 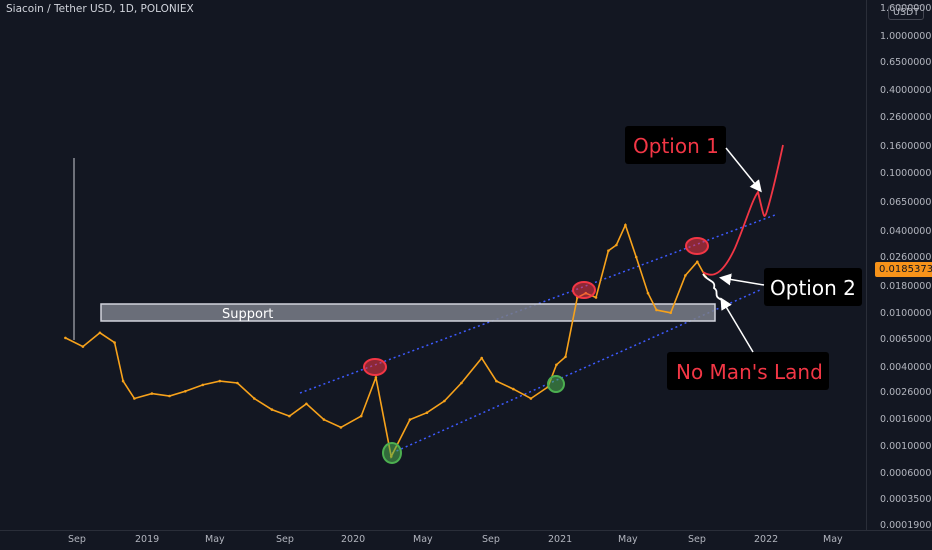 What do you see at coordinates (906, 146) in the screenshot?
I see `y-tick-label: 0.16000000` at bounding box center [906, 146].